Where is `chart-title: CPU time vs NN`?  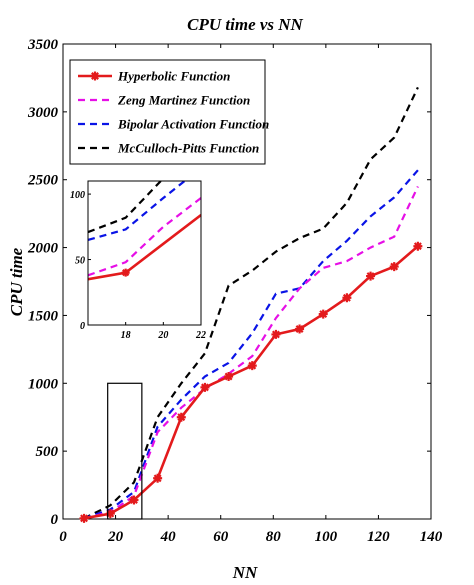 chart-title: CPU time vs NN is located at coordinates (245, 24).